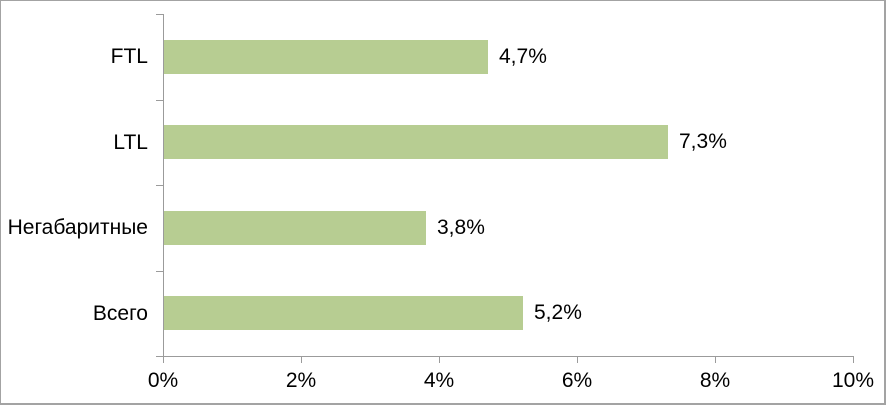 The width and height of the screenshot is (886, 405). I want to click on bar-value-label: 3,8%, so click(461, 227).